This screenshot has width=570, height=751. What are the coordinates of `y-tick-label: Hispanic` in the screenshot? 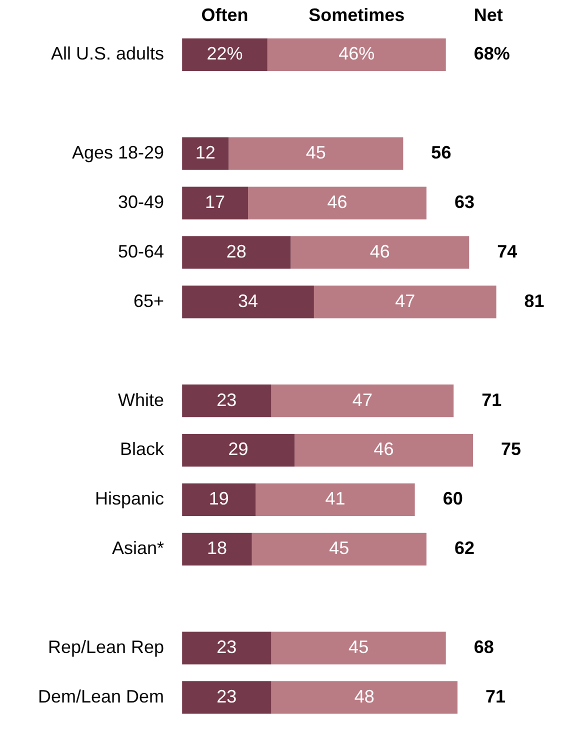 It's located at (129, 498).